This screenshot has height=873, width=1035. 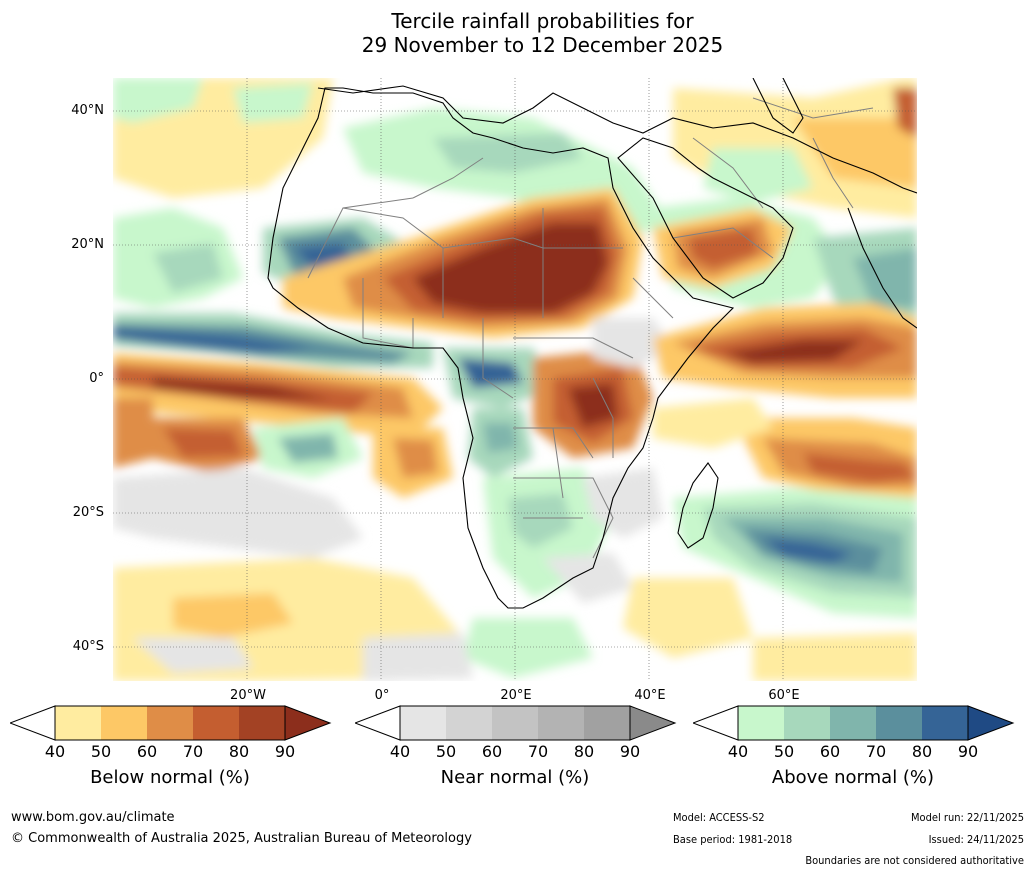 I want to click on footer-base-period: Base period: 1981-2018, so click(x=733, y=839).